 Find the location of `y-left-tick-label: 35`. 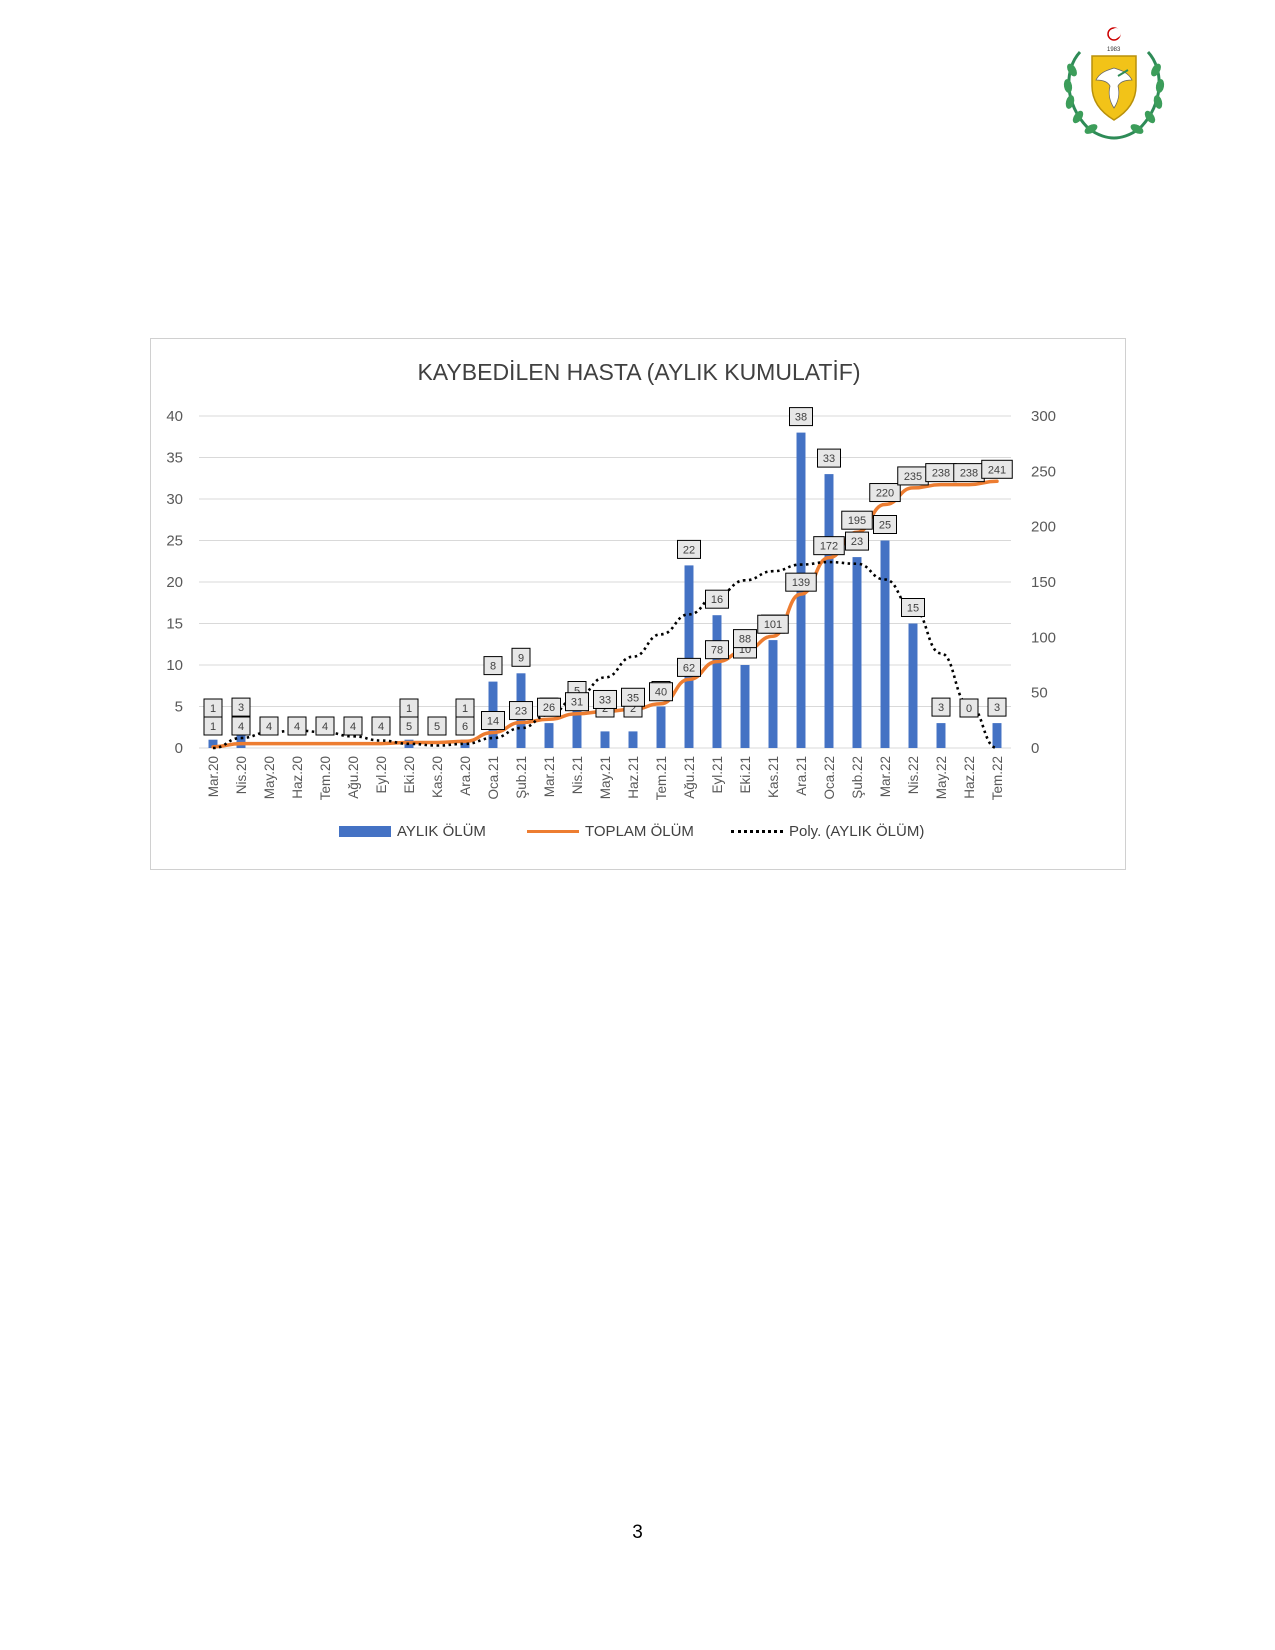

y-left-tick-label: 35 is located at coordinates (174, 458).